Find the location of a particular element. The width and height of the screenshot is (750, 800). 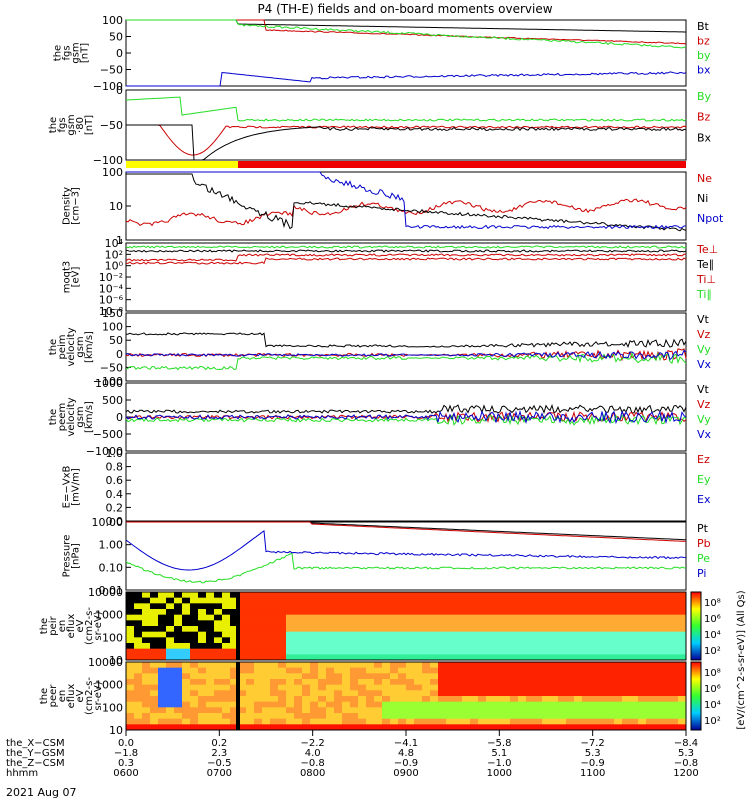

y-axis-label-line: [cm−3] is located at coordinates (76, 206).